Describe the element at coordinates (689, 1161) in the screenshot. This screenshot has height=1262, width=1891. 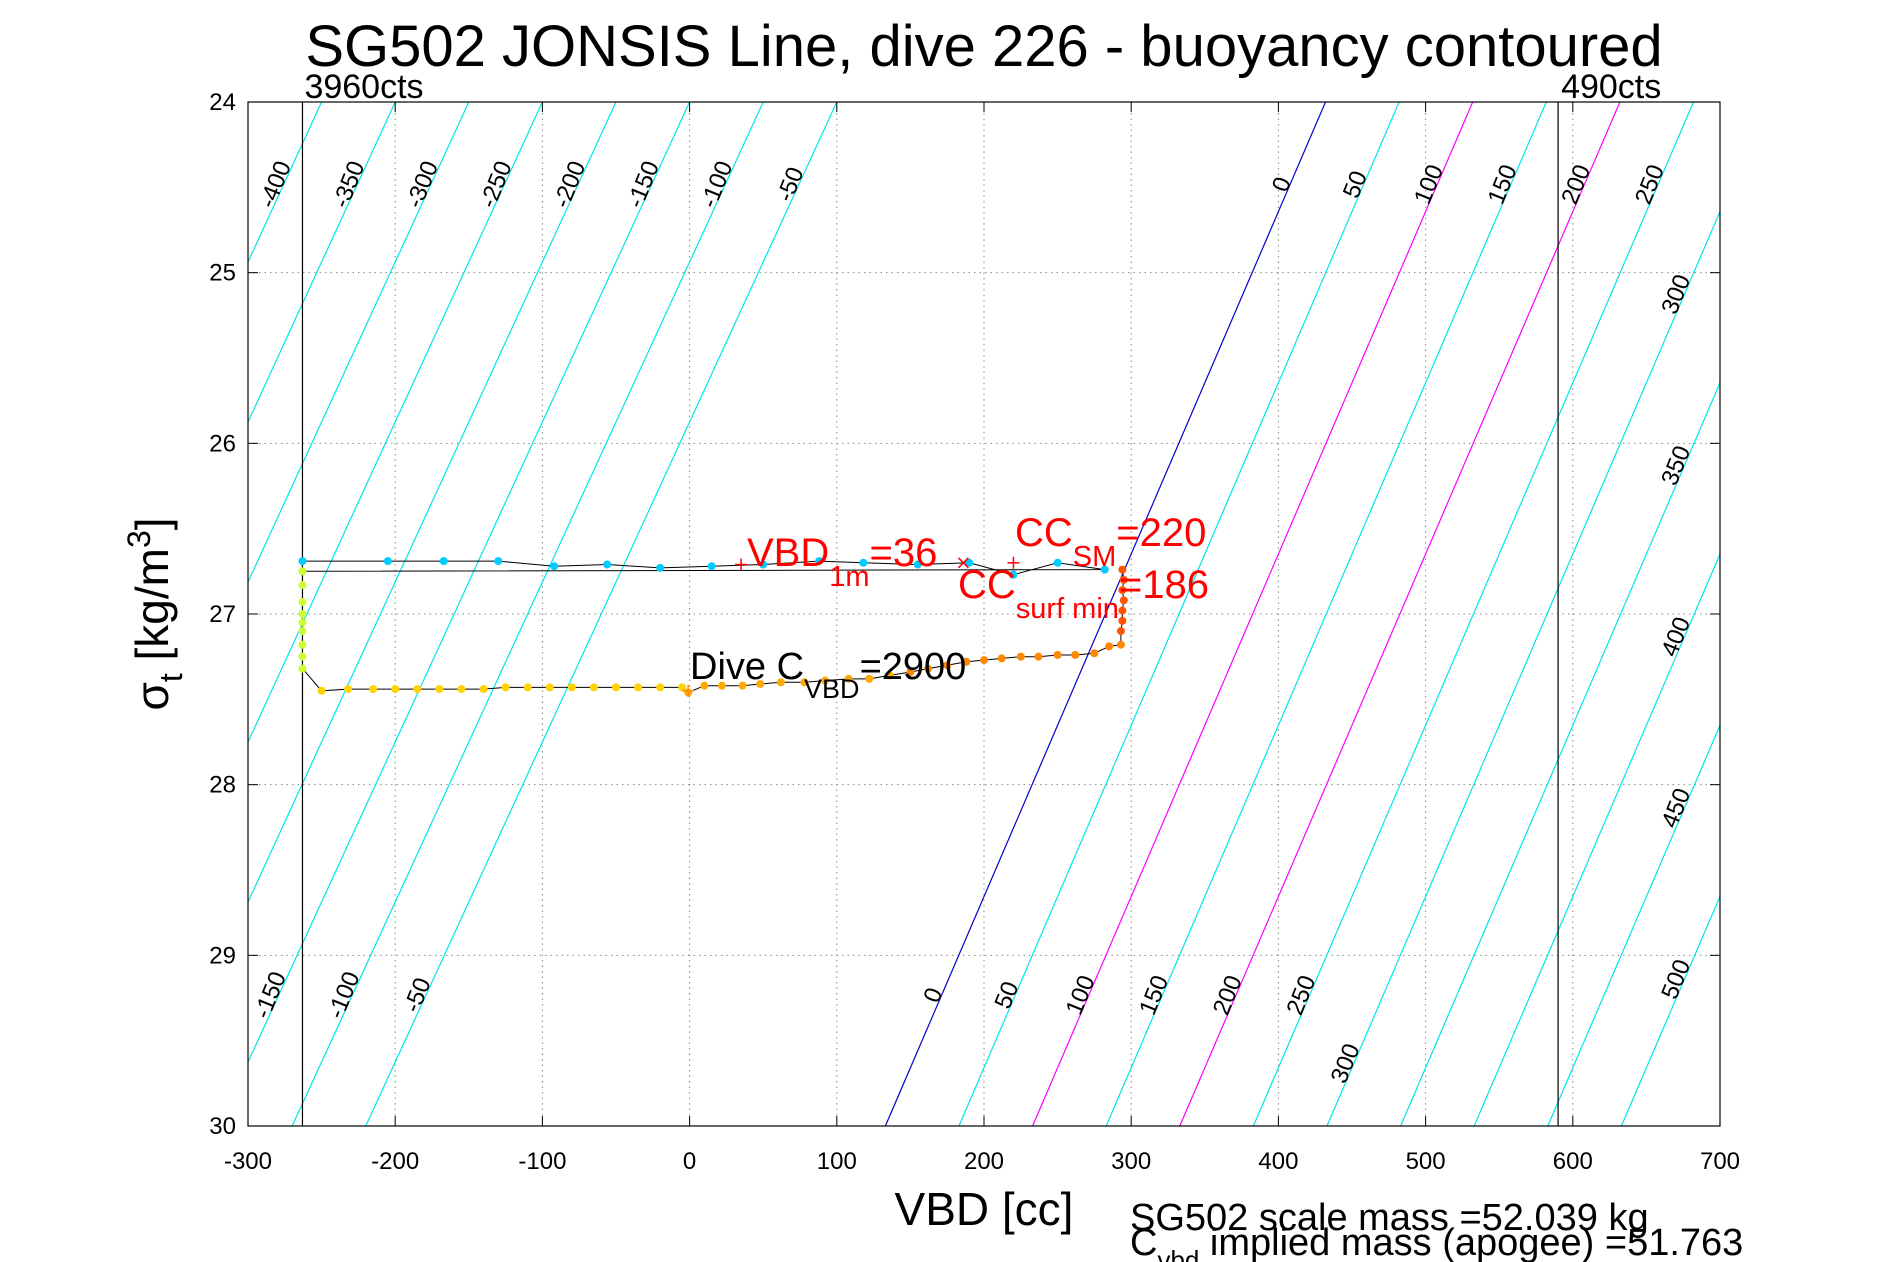
I see `x-tick-label: 0` at that location.